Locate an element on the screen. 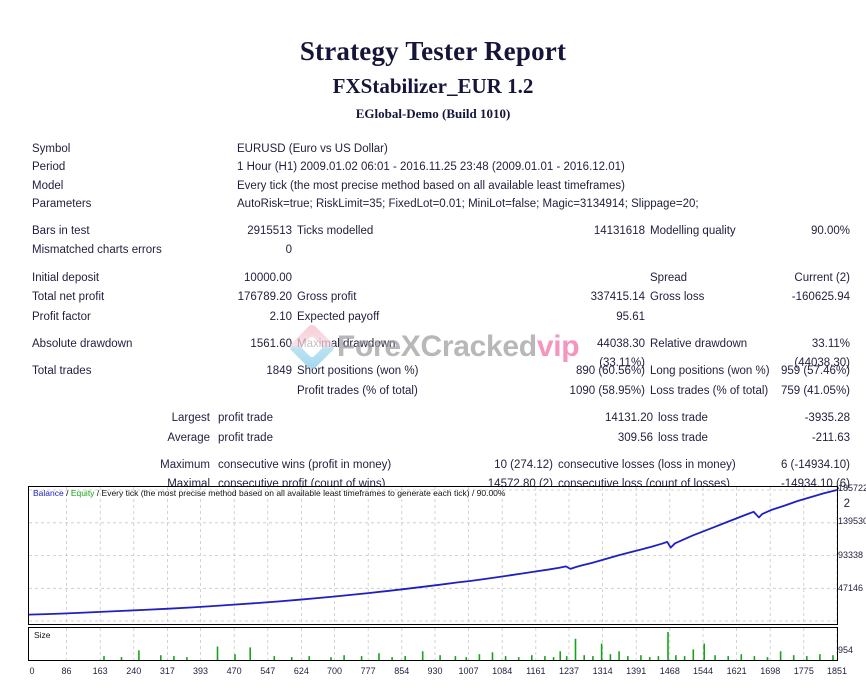 The width and height of the screenshot is (866, 690). info-label-symbol: Symbol is located at coordinates (51, 149).